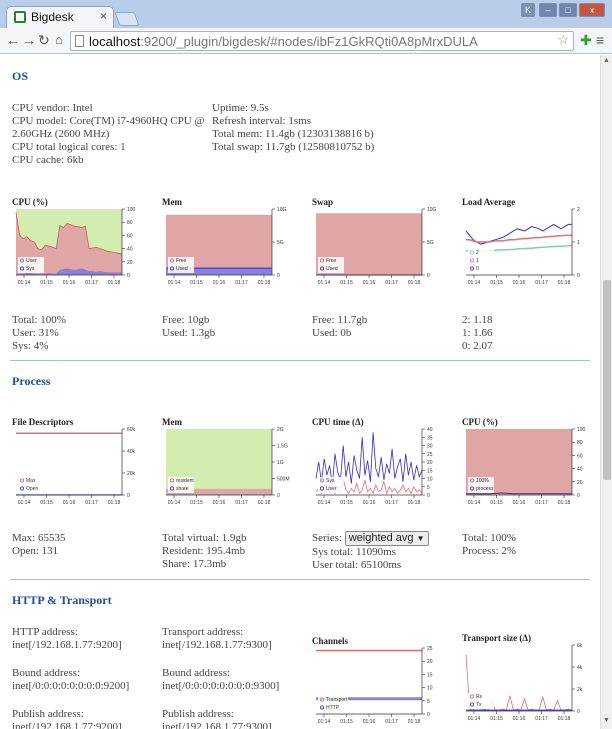  I want to click on os-swap-used: Used: 0b, so click(332, 333).